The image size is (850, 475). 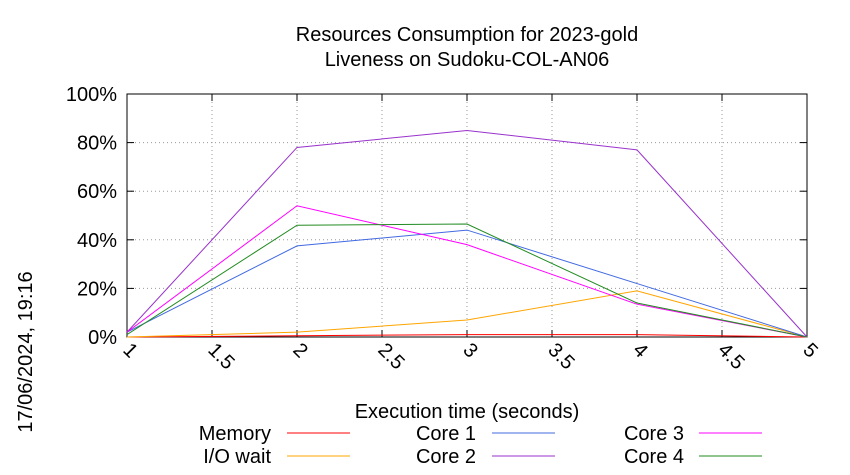 I want to click on y-tick-label: 80%, so click(x=97, y=144).